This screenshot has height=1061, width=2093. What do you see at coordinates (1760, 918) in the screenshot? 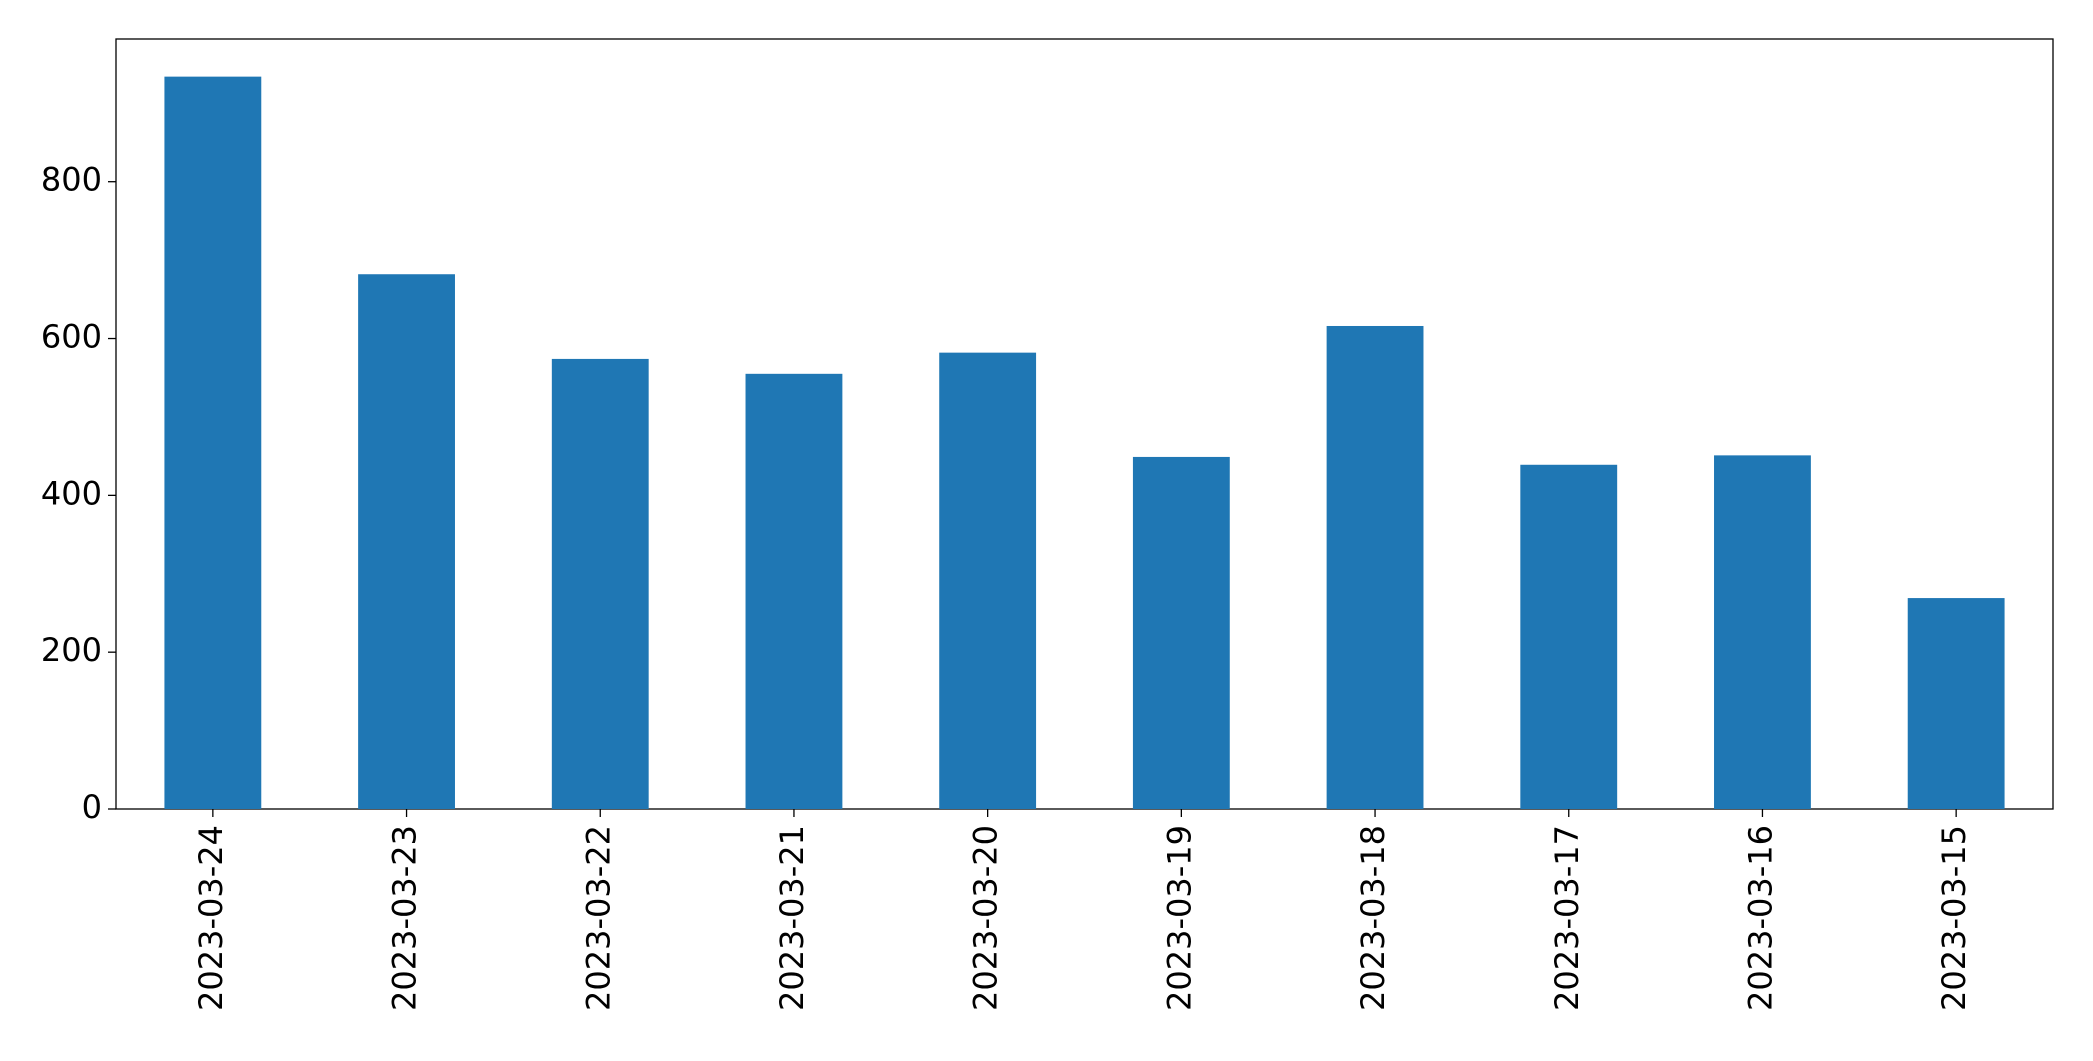
I see `x-tick-label: 2023-03-16` at bounding box center [1760, 918].